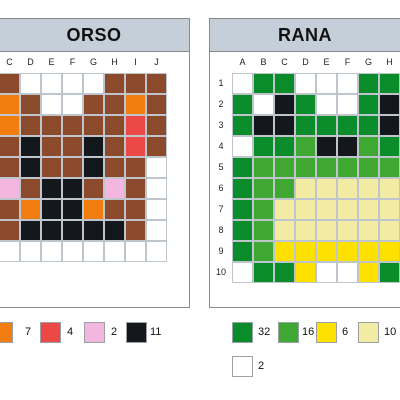  Describe the element at coordinates (100, 352) in the screenshot. I see `bear-color-legend: 7 4 2 11` at that location.